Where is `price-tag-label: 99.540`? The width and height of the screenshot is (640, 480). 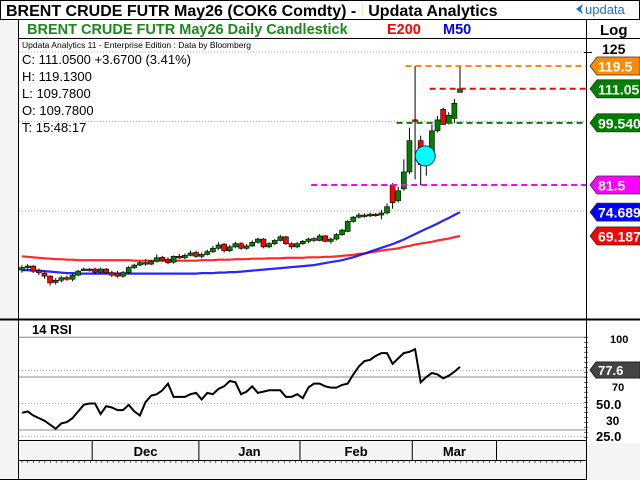
price-tag-label: 99.540 is located at coordinates (619, 123).